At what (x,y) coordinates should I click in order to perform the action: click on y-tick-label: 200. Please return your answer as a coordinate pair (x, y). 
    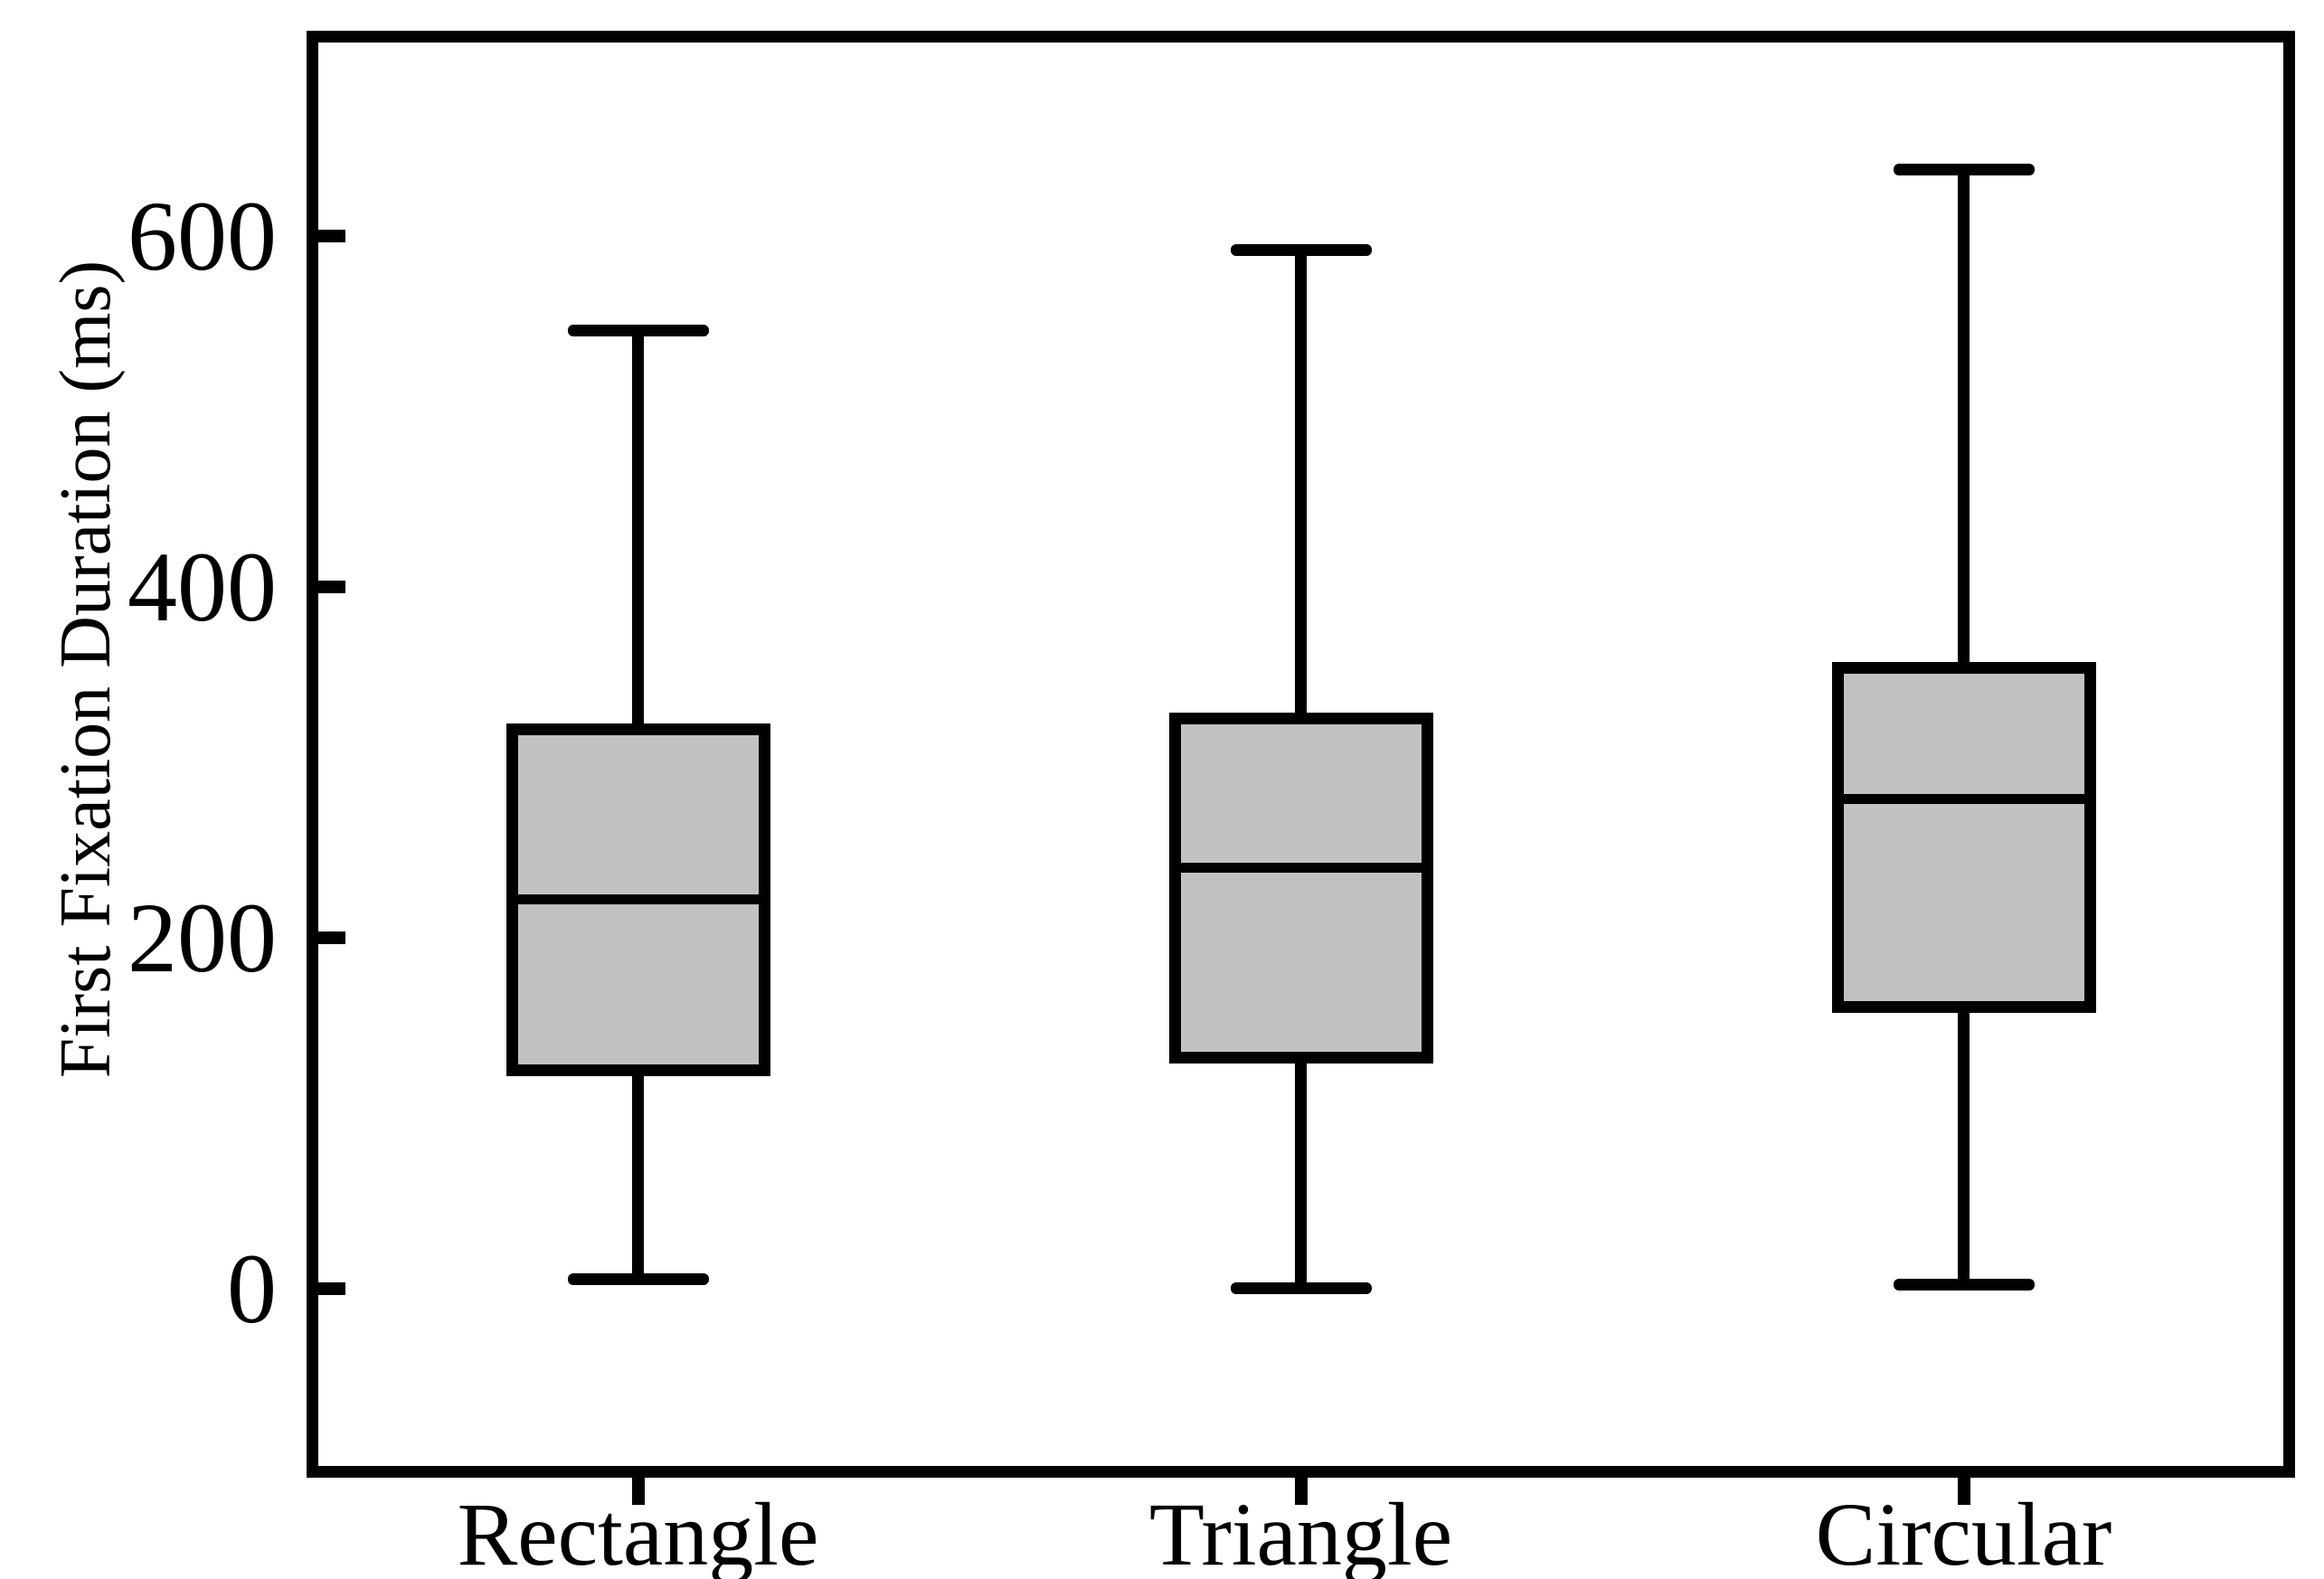
    Looking at the image, I should click on (203, 938).